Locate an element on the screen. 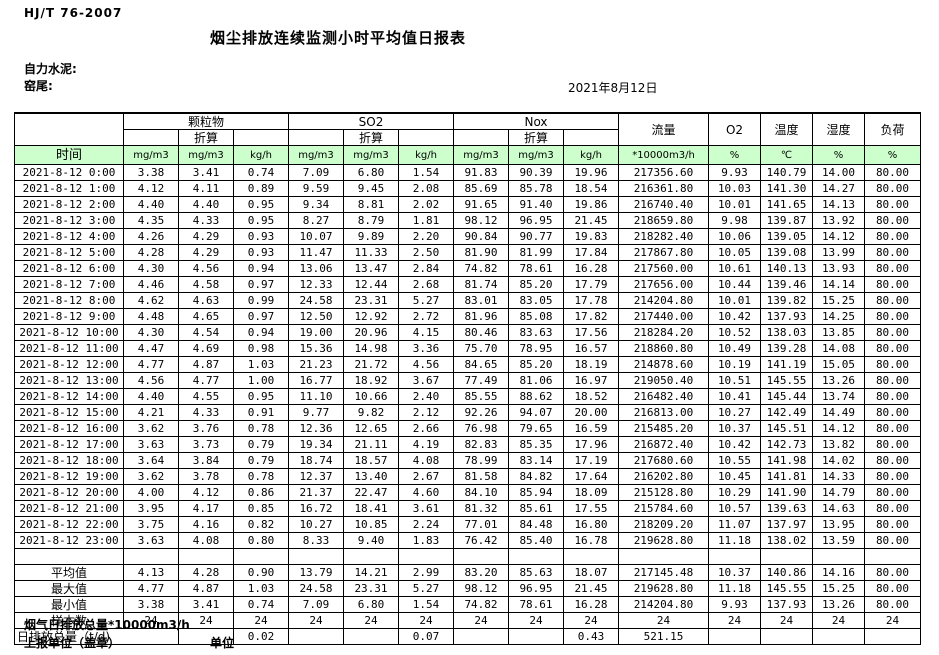 This screenshot has width=939, height=655. data-cell: 4.21 is located at coordinates (151, 412).